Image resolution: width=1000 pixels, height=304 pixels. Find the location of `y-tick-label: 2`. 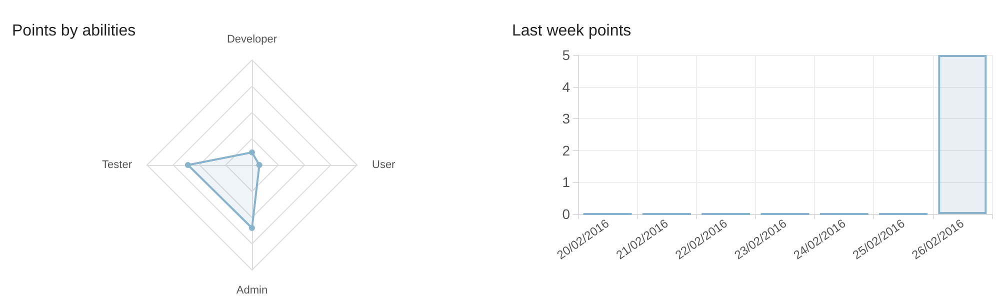

y-tick-label: 2 is located at coordinates (566, 150).